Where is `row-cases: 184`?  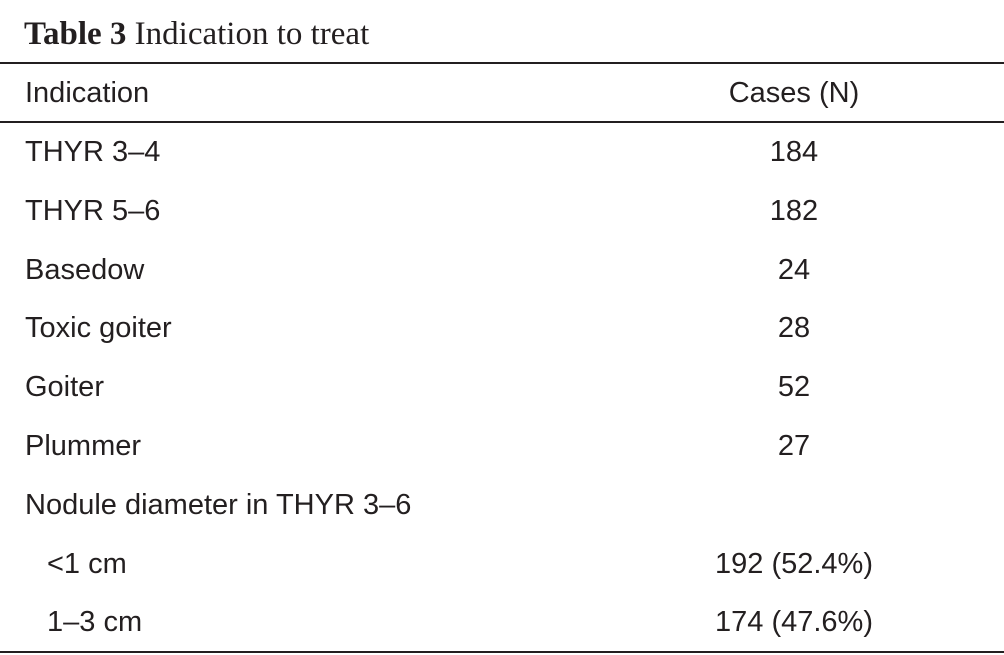
row-cases: 184 is located at coordinates (794, 152).